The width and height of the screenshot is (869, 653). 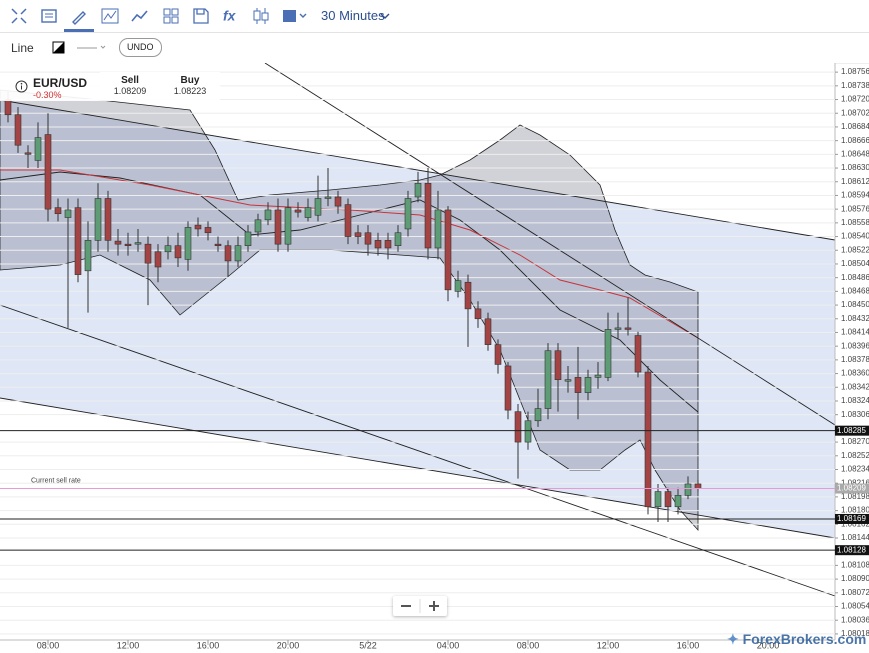 What do you see at coordinates (22, 48) in the screenshot?
I see `chart-style: Line` at bounding box center [22, 48].